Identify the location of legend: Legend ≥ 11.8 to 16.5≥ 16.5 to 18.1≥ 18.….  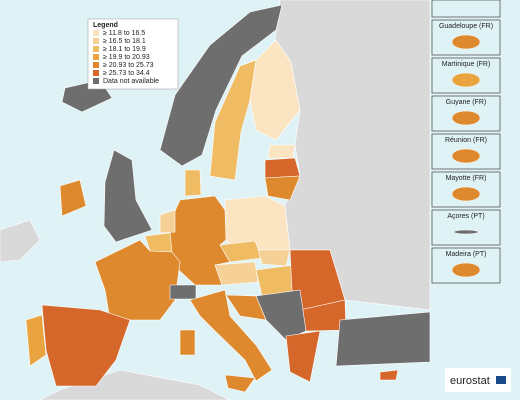
(133, 54).